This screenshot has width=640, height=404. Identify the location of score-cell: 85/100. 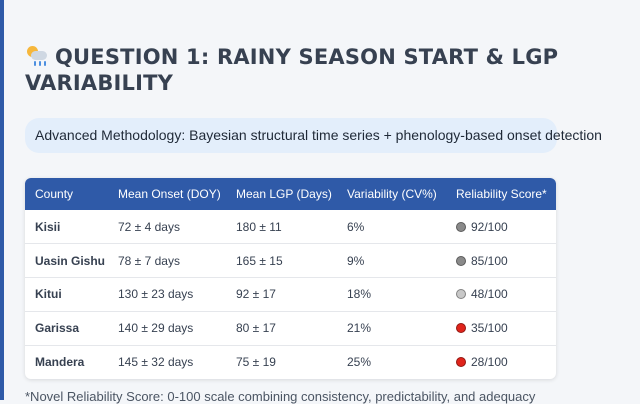
(501, 261).